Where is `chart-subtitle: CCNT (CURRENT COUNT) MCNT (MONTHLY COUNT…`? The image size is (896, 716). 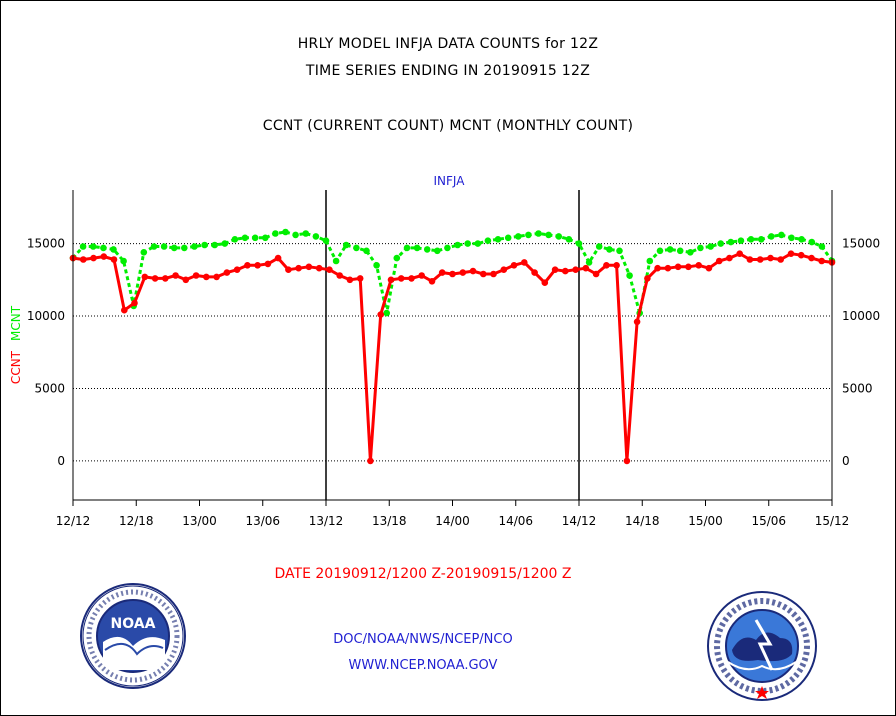 chart-subtitle: CCNT (CURRENT COUNT) MCNT (MONTHLY COUNT… is located at coordinates (448, 126).